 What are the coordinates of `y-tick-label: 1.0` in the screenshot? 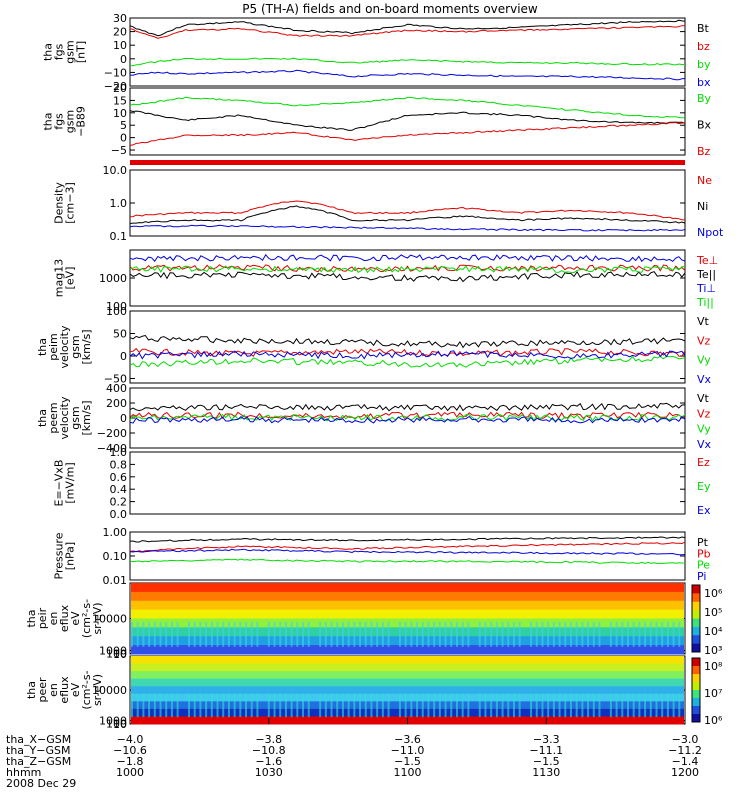 It's located at (119, 452).